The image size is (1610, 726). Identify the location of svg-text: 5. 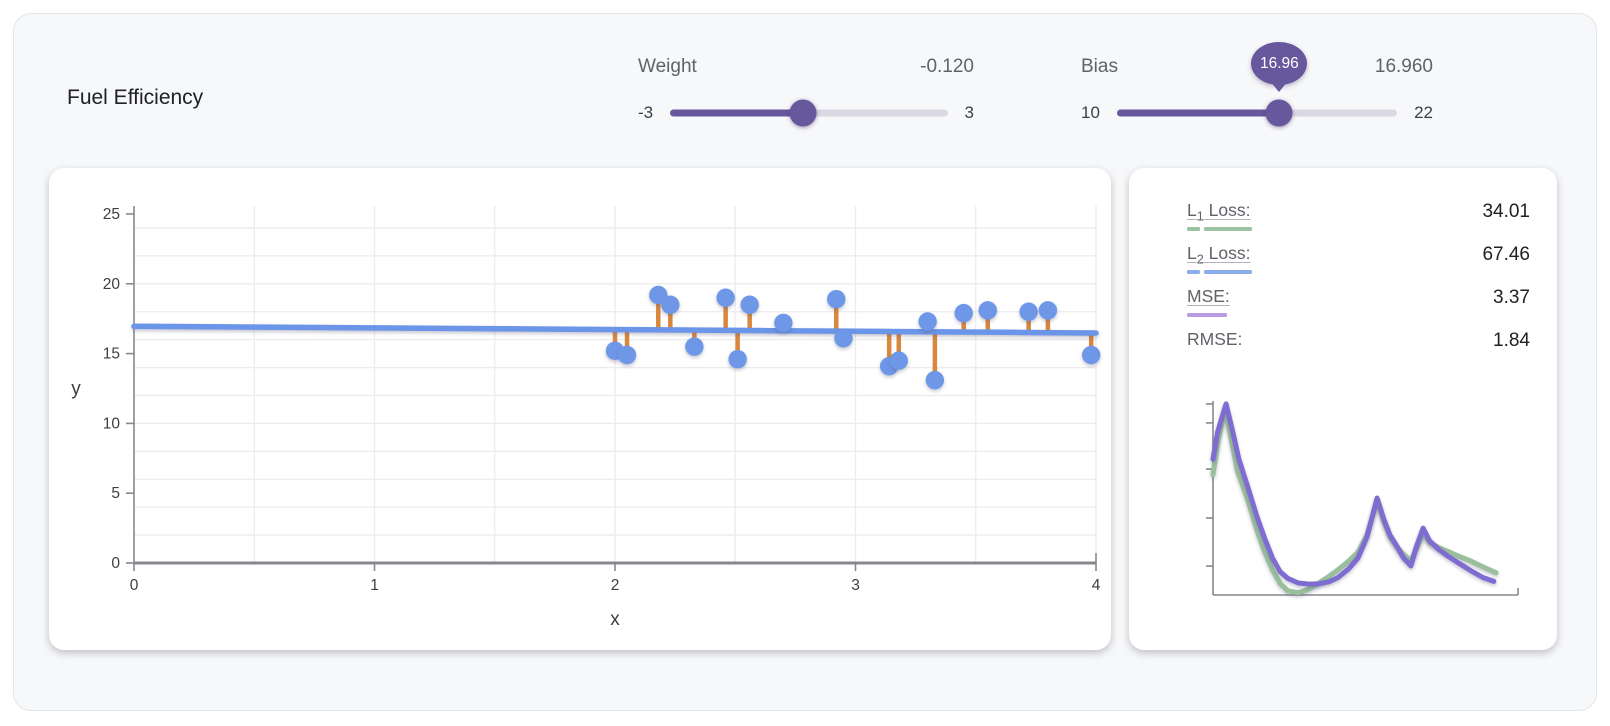
(115, 493).